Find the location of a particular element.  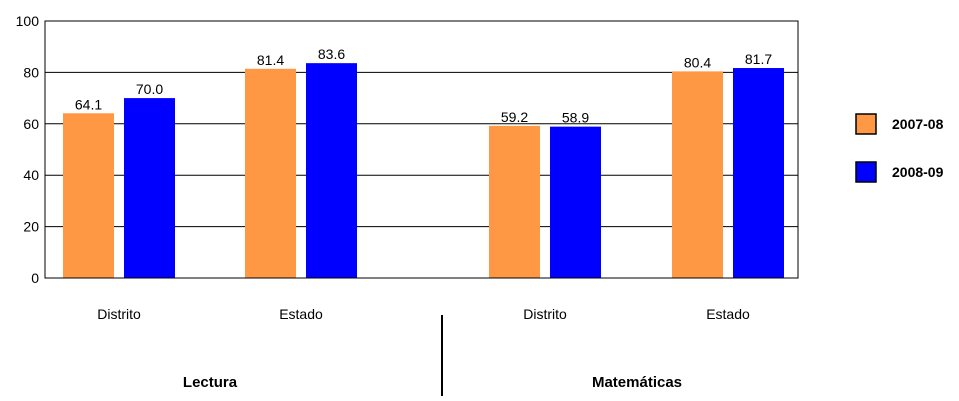

data-label: 83.6 is located at coordinates (331, 54).